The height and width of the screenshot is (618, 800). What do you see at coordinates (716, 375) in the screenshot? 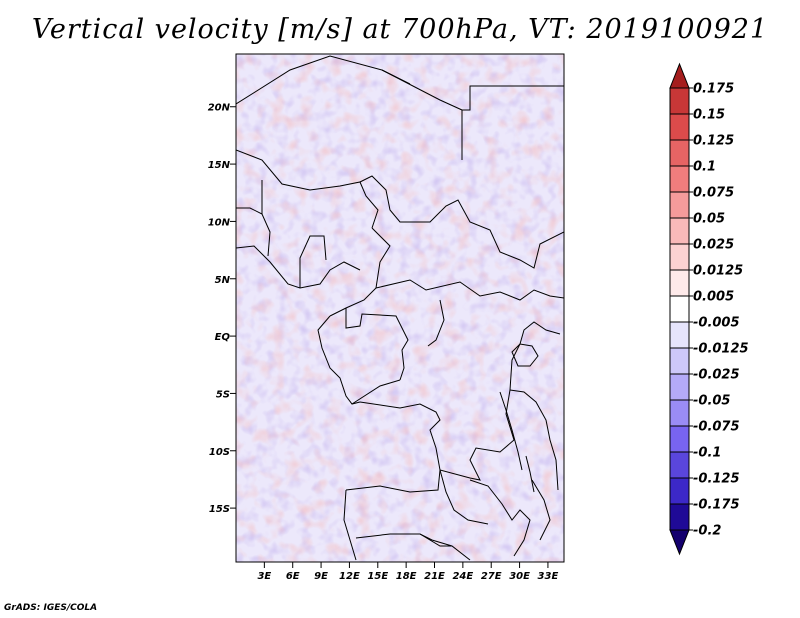
I see `colorbar-label: -0.025` at bounding box center [716, 375].